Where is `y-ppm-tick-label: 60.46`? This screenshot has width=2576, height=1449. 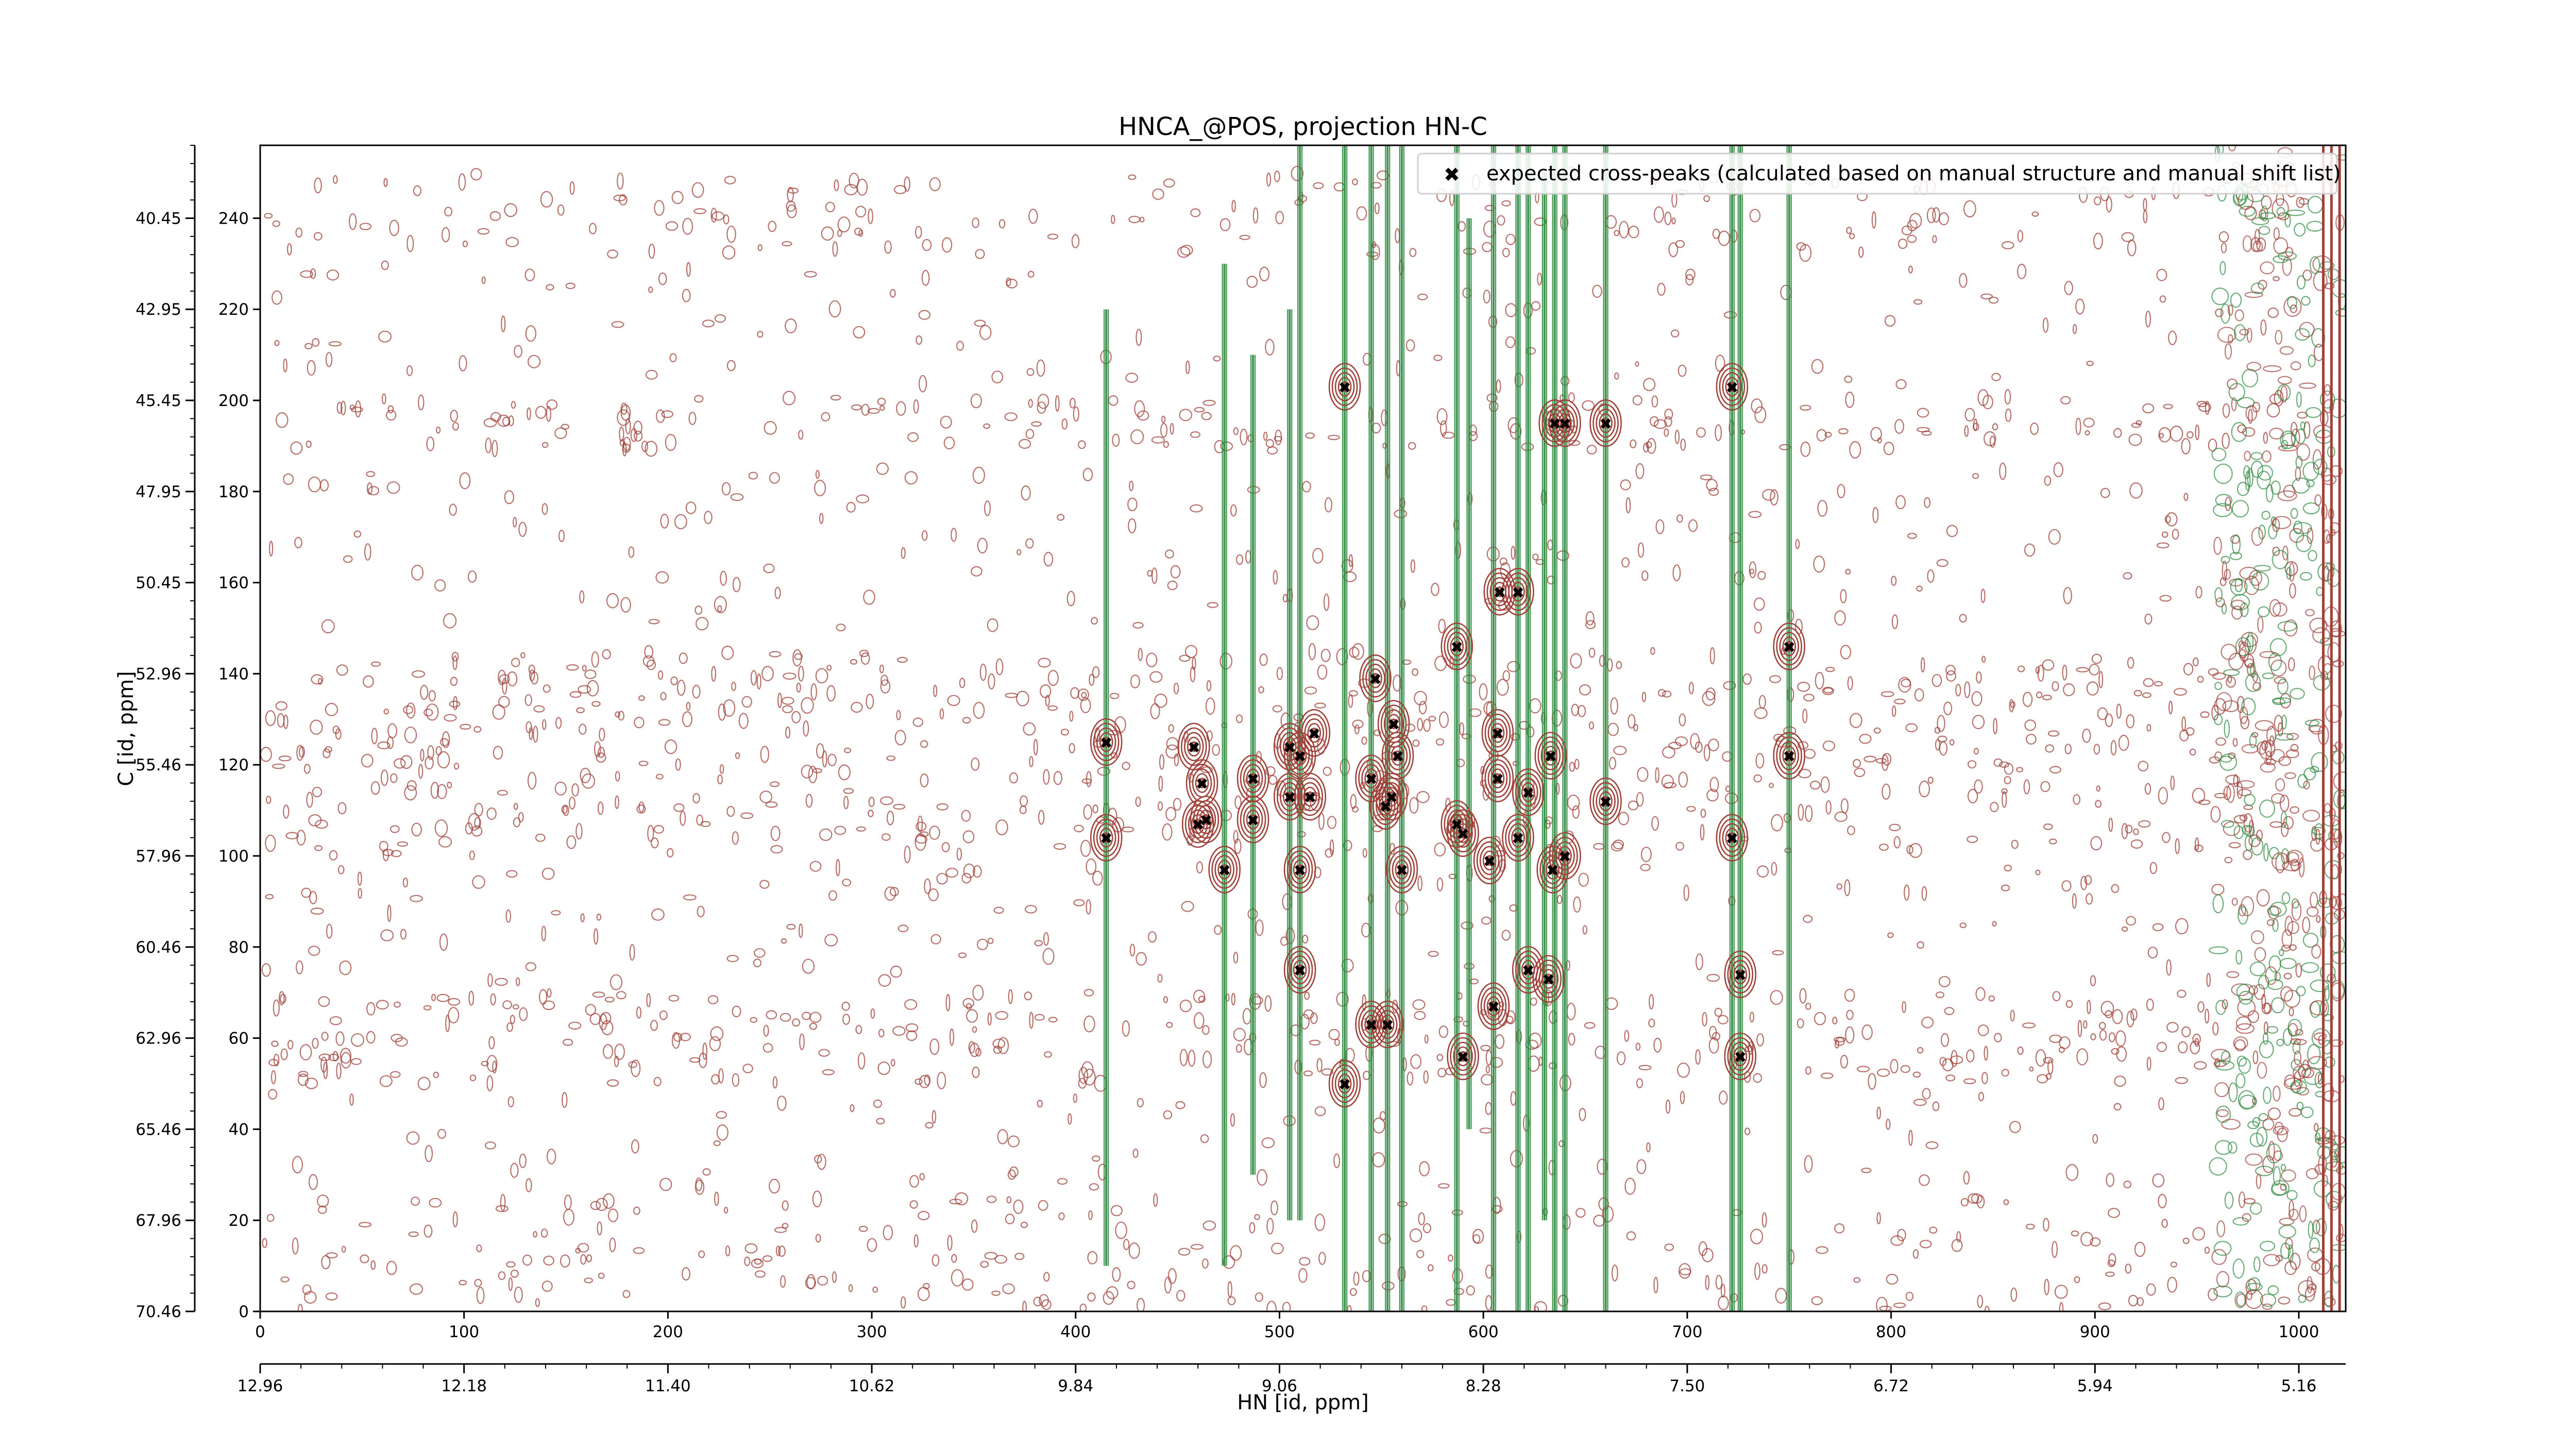 y-ppm-tick-label: 60.46 is located at coordinates (158, 947).